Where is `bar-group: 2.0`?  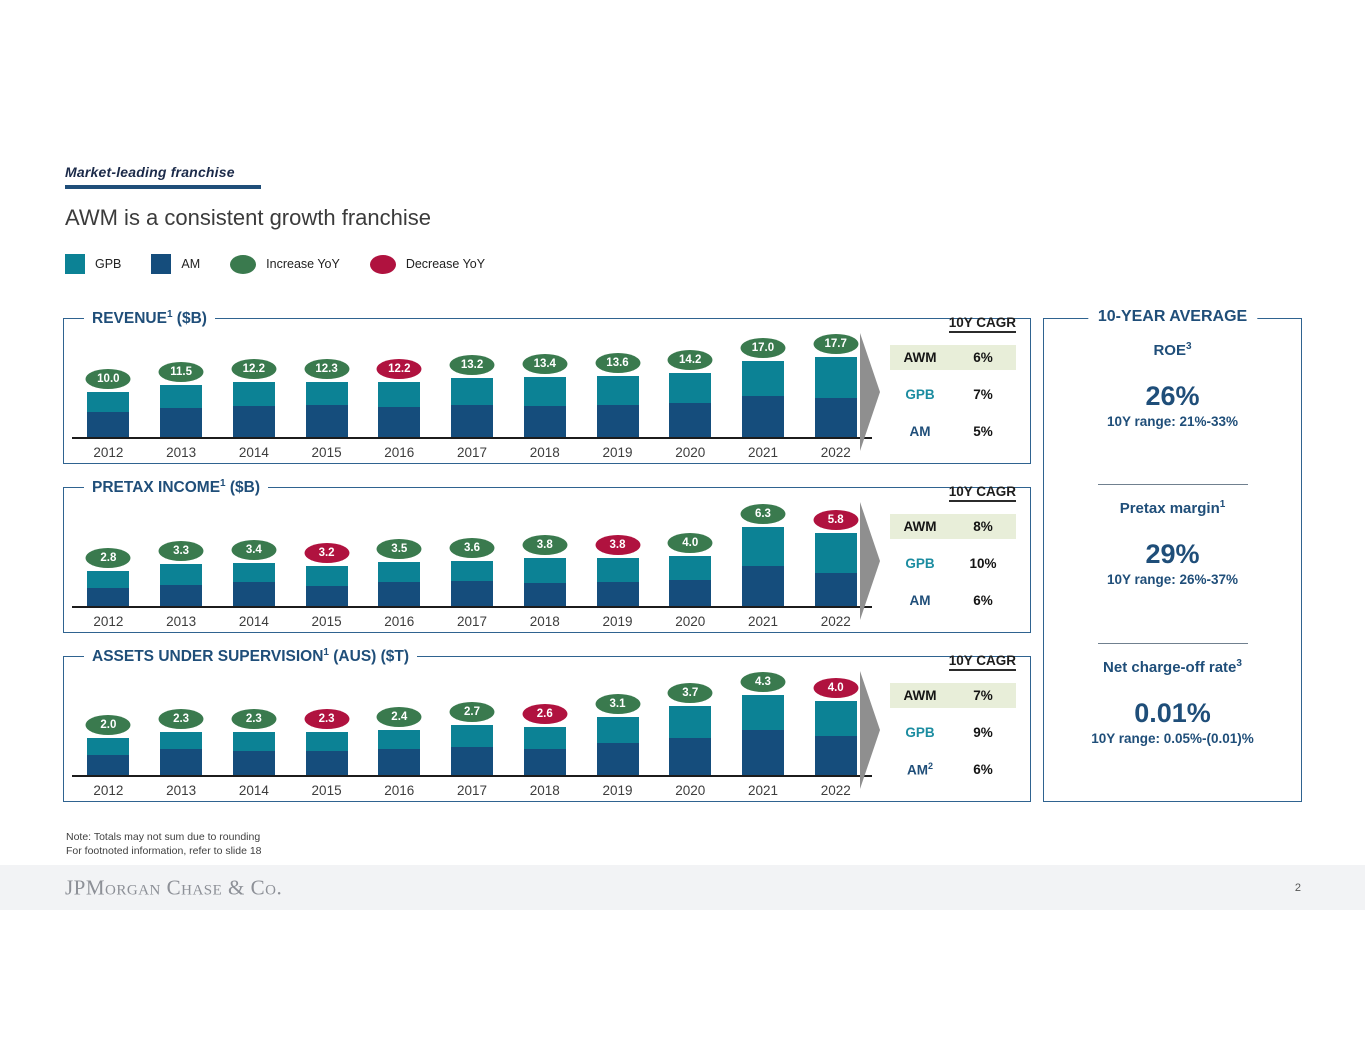
bar-group: 2.0 is located at coordinates (108, 716).